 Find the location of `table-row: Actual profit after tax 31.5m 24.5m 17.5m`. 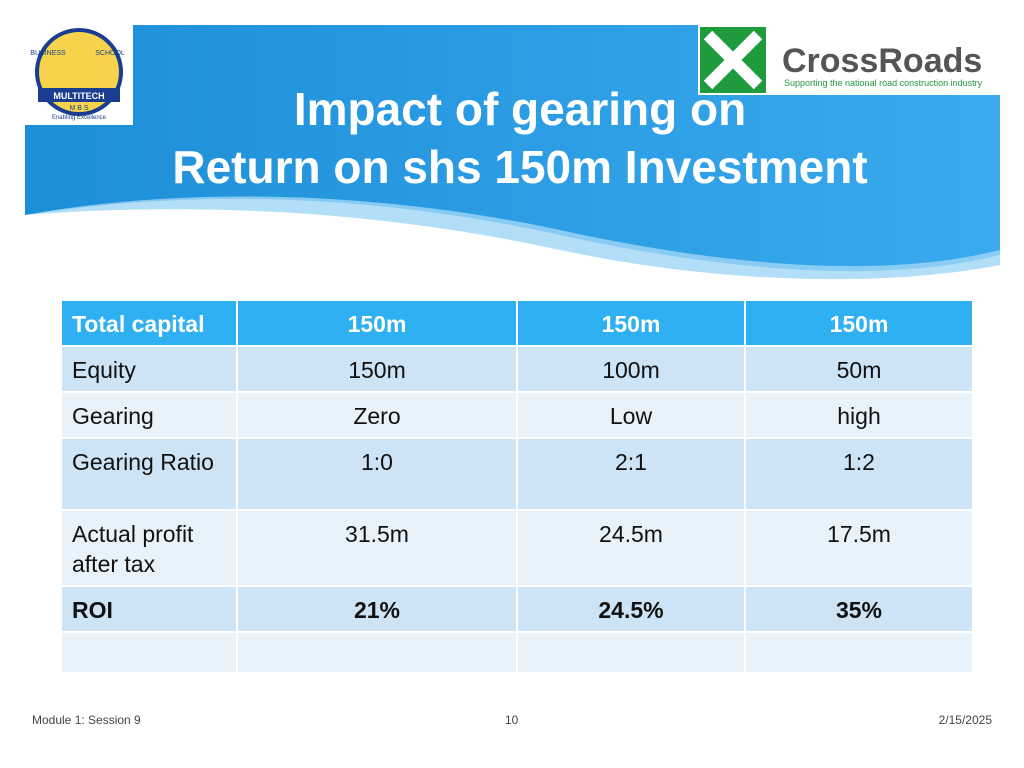

table-row: Actual profit after tax 31.5m 24.5m 17.5m is located at coordinates (517, 548).